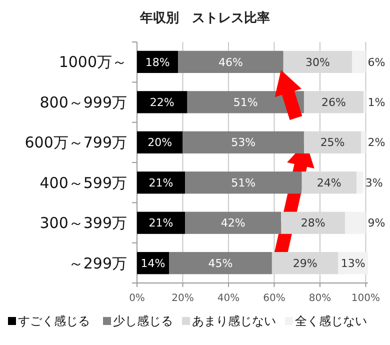 The image size is (390, 345). I want to click on data-label: 45%, so click(220, 263).